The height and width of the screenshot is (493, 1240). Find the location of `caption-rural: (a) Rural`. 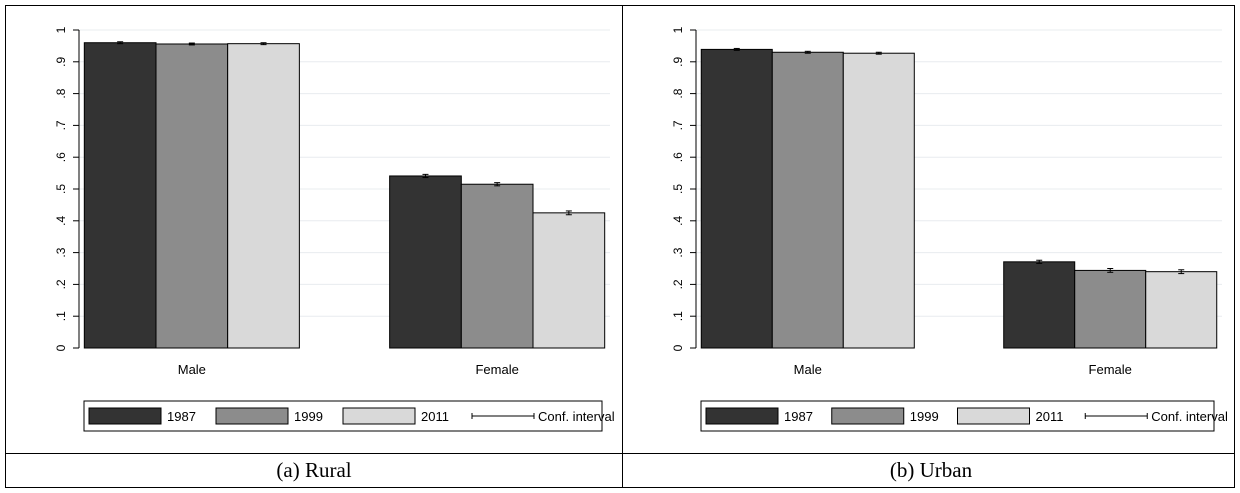

caption-rural: (a) Rural is located at coordinates (314, 470).